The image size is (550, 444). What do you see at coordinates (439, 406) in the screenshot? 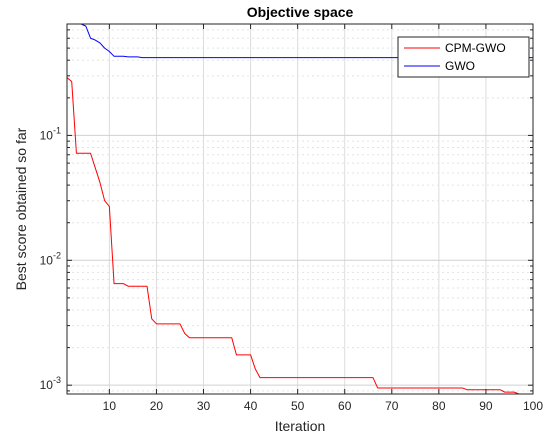
I see `x-tick-label: 80` at bounding box center [439, 406].